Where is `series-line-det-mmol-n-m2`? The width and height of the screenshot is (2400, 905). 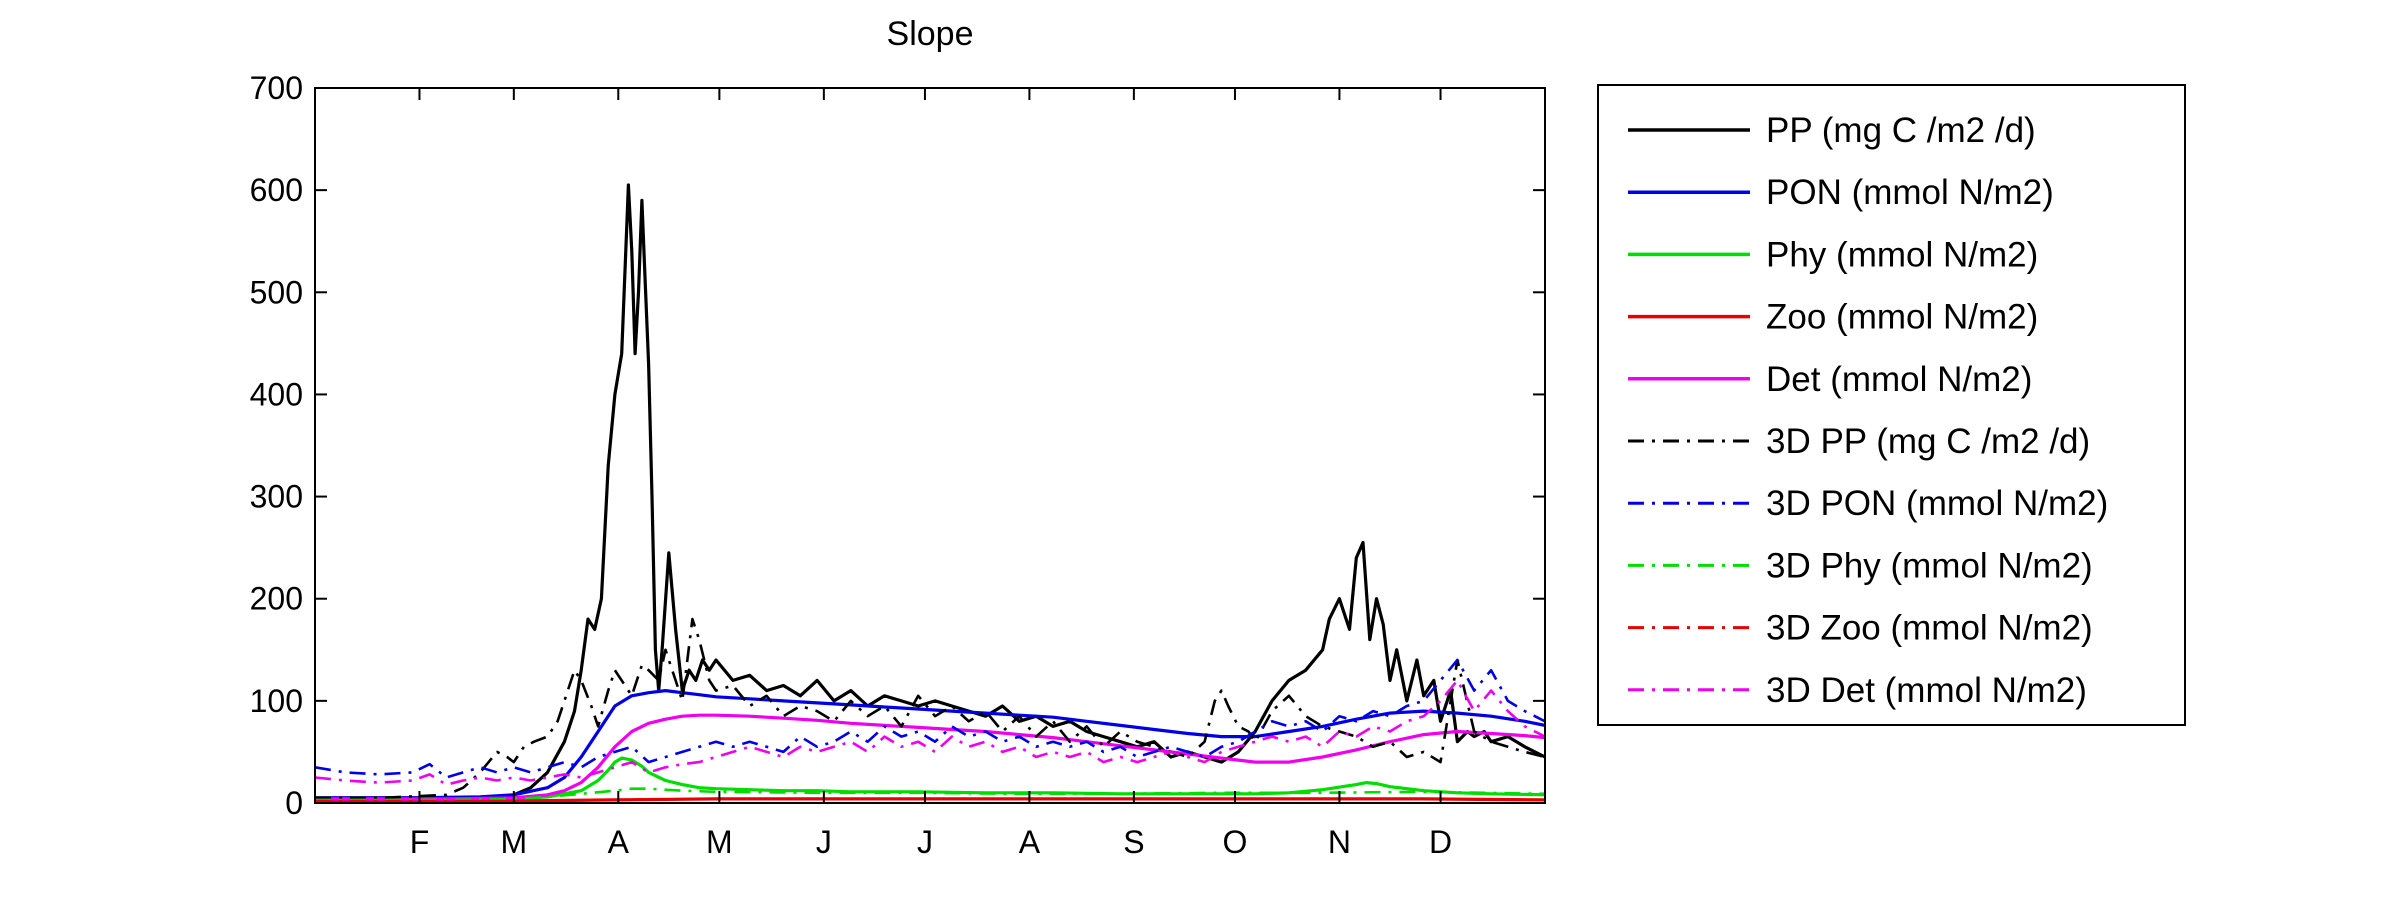 series-line-det-mmol-n-m2 is located at coordinates (930, 757).